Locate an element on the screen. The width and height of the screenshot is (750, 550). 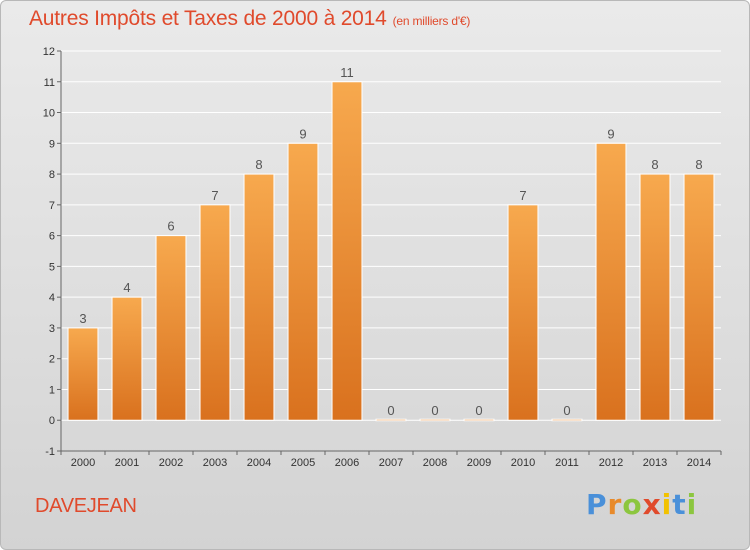
data-label-2008: 0 is located at coordinates (434, 410).